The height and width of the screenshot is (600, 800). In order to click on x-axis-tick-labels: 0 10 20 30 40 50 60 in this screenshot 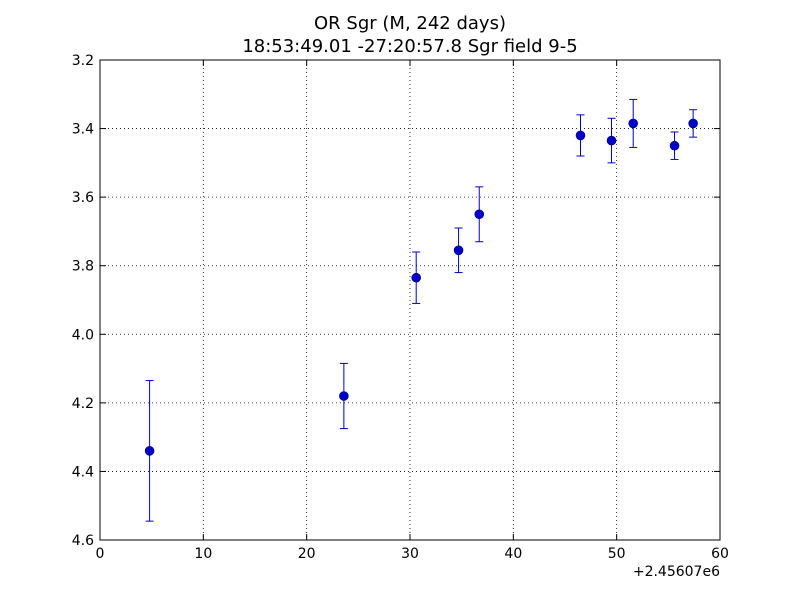, I will do `click(412, 554)`.